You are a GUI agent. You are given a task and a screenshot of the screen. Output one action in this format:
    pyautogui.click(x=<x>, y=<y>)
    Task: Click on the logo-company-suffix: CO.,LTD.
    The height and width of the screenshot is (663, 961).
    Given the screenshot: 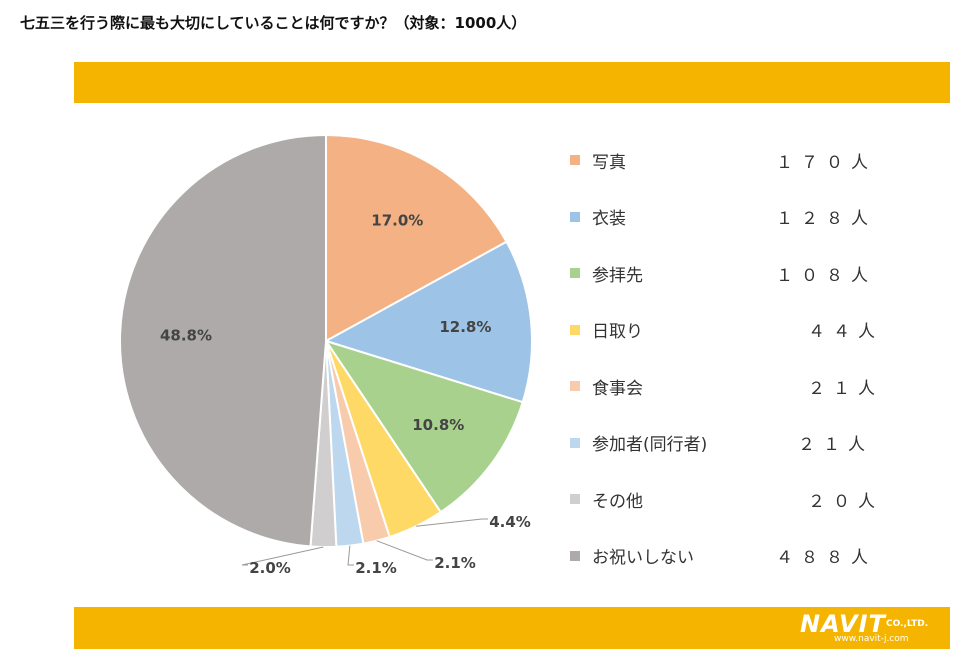 What is the action you would take?
    pyautogui.click(x=907, y=624)
    